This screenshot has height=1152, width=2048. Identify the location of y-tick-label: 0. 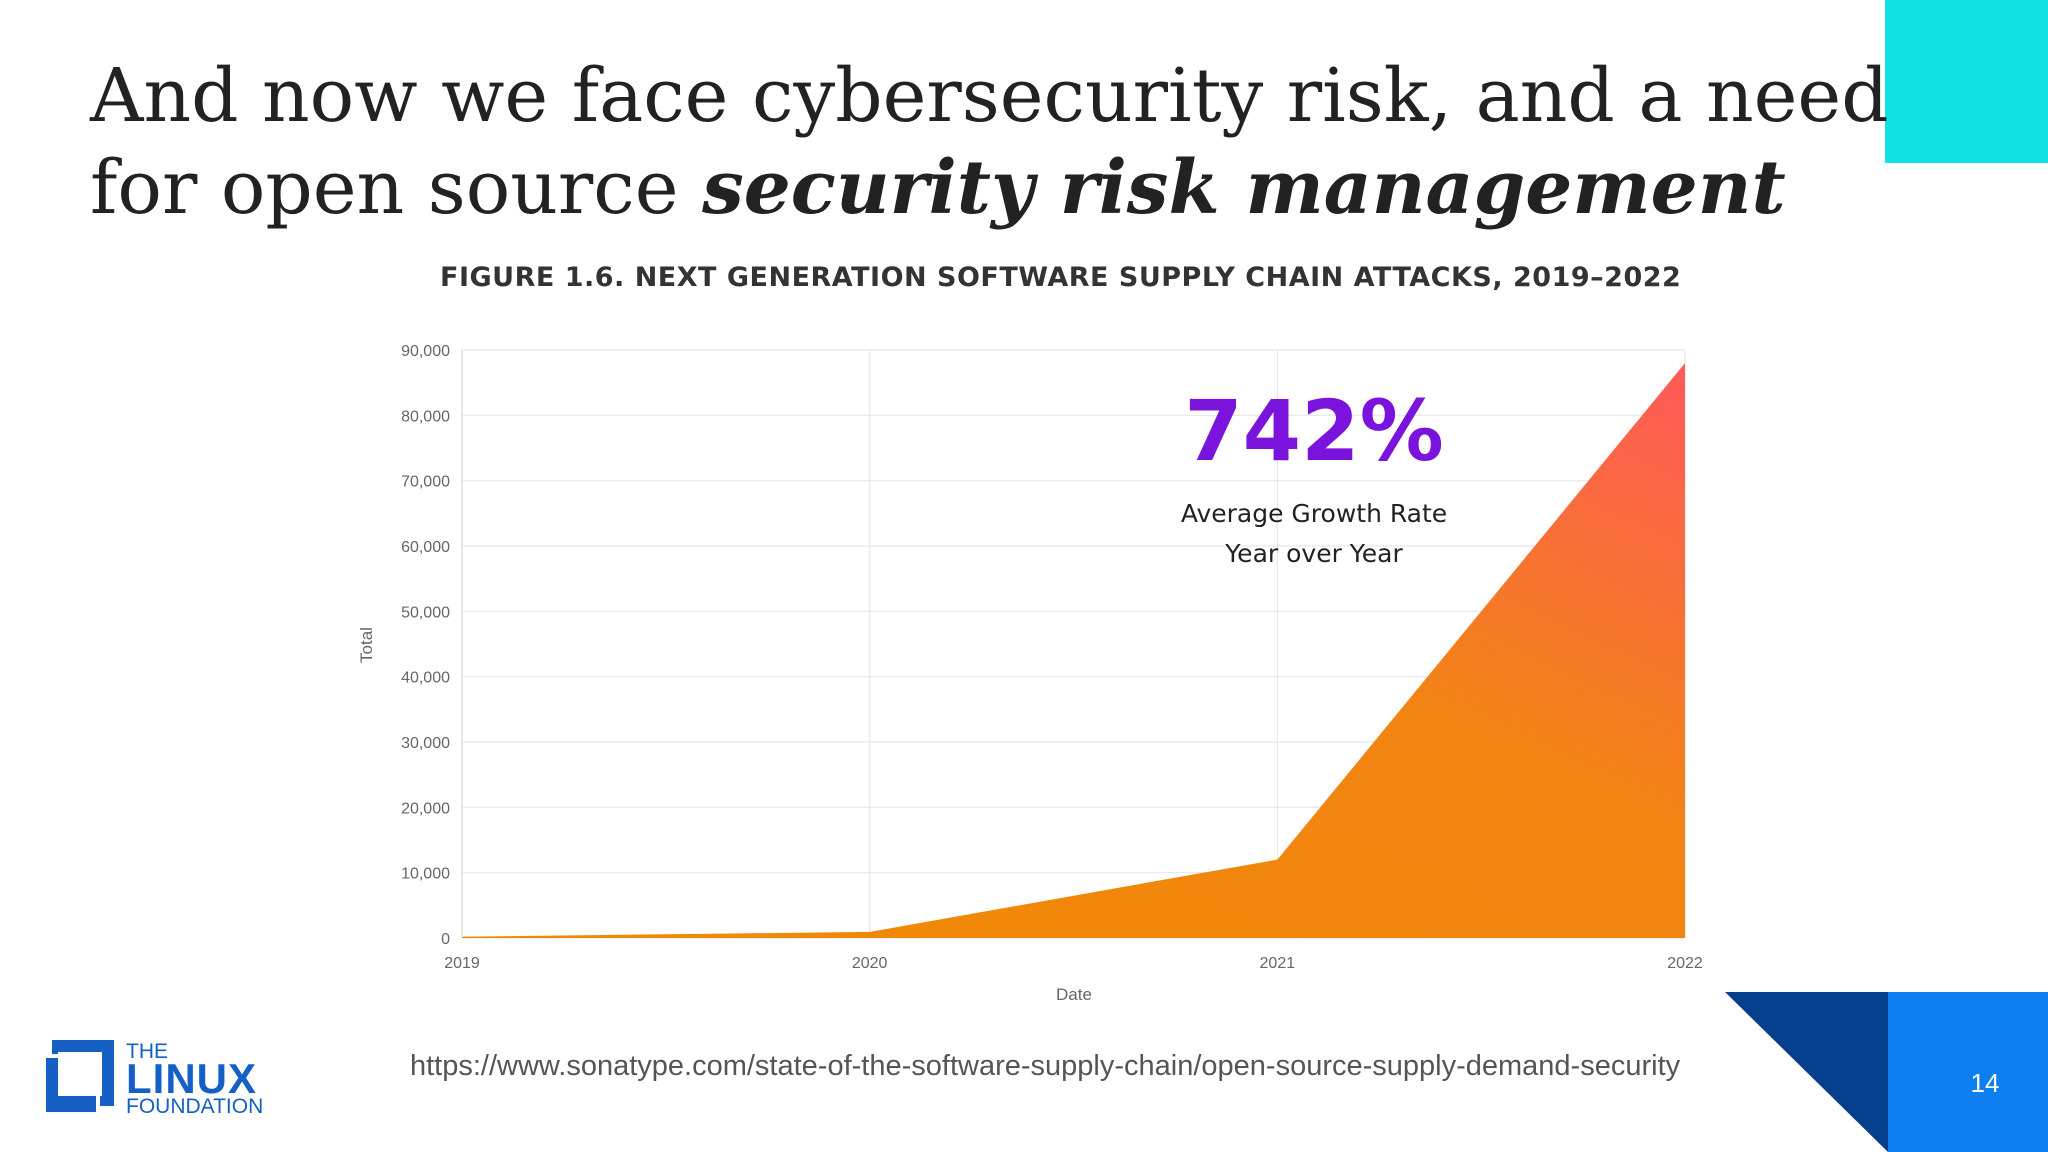
(445, 939).